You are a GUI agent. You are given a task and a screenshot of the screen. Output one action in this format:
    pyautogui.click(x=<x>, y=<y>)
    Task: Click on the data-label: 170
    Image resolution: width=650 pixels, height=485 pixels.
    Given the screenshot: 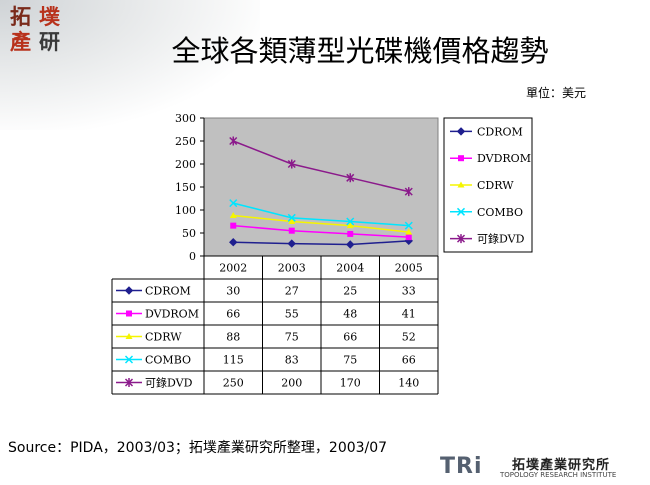 What is the action you would take?
    pyautogui.click(x=350, y=383)
    